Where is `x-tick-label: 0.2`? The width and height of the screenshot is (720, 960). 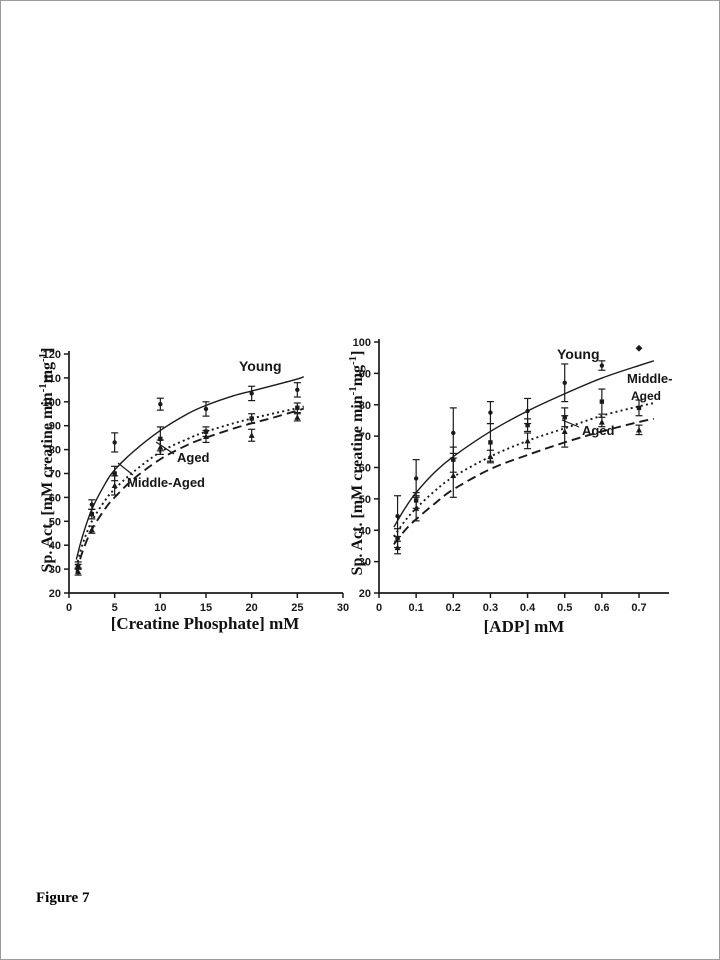 x-tick-label: 0.2 is located at coordinates (453, 608).